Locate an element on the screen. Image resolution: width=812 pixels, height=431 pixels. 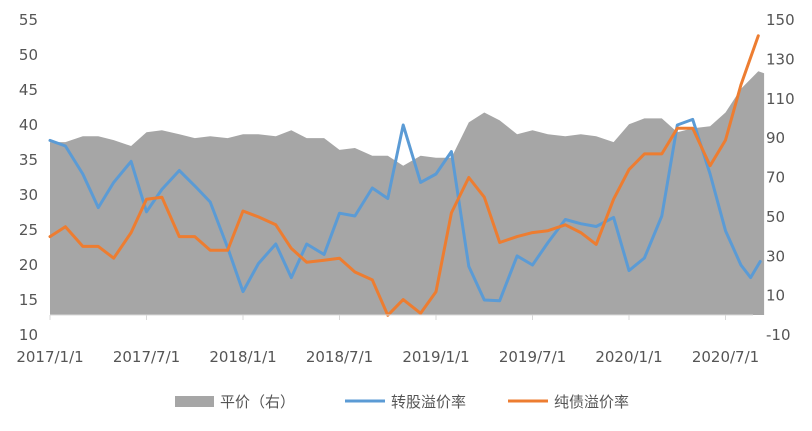
right-tick-label: 130 is located at coordinates (780, 59).